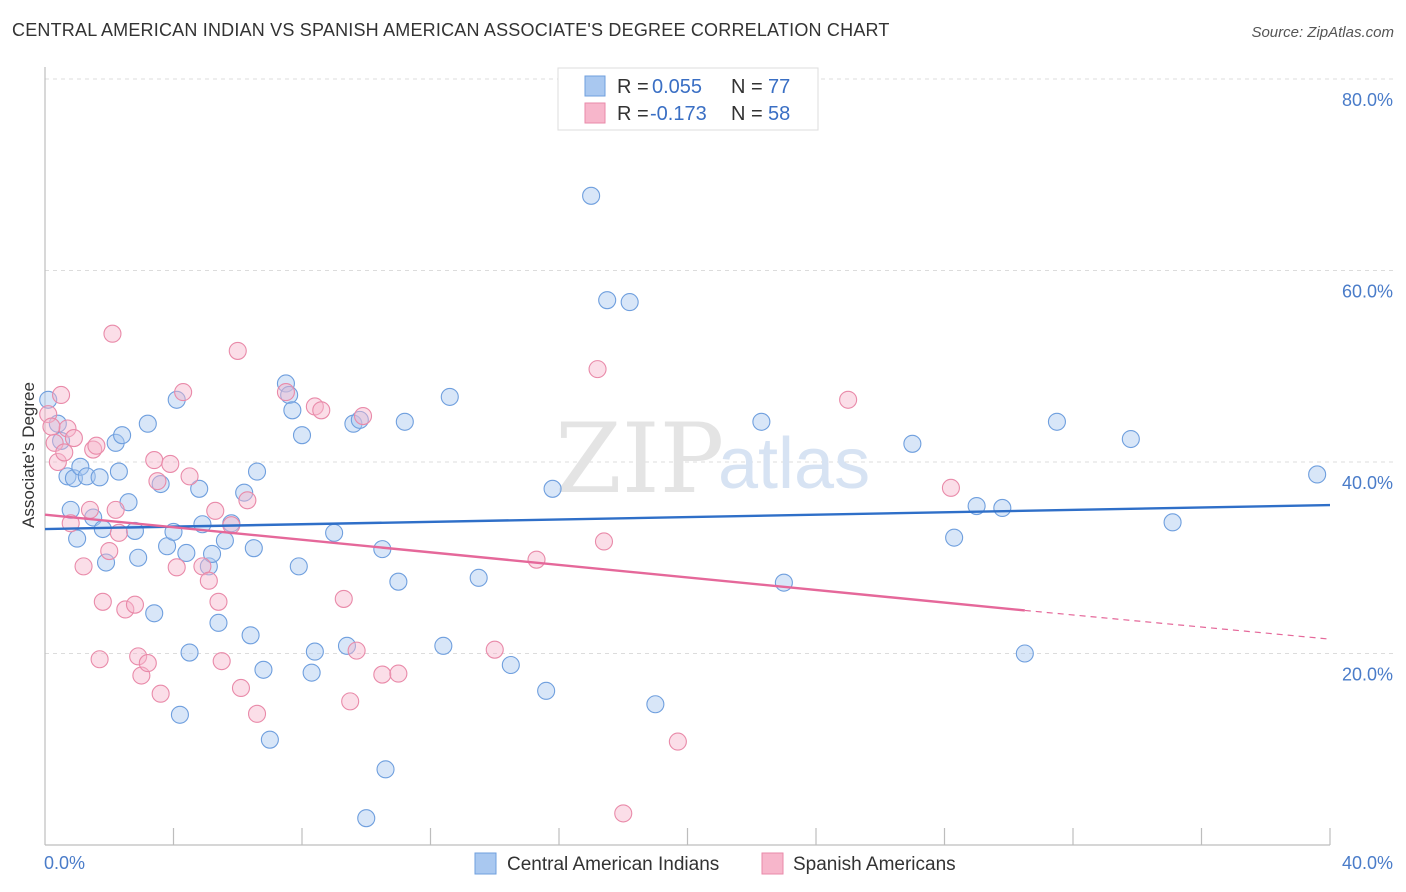 The width and height of the screenshot is (1406, 892). I want to click on y-tick-label: 80.0%, so click(1367, 100).